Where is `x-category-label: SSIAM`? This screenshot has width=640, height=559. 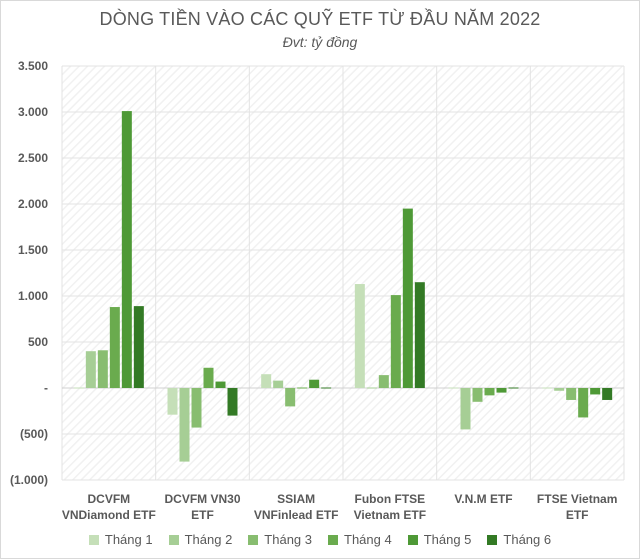
x-category-label: SSIAM is located at coordinates (296, 499).